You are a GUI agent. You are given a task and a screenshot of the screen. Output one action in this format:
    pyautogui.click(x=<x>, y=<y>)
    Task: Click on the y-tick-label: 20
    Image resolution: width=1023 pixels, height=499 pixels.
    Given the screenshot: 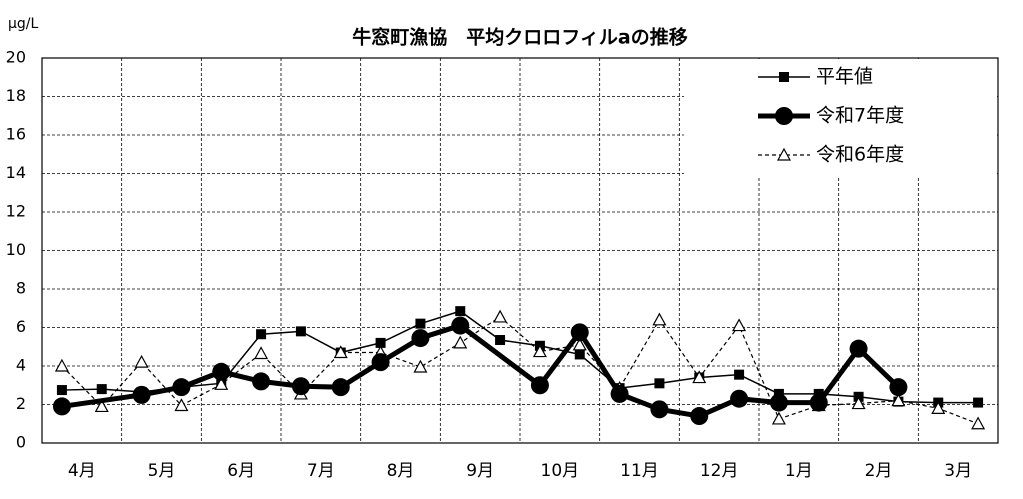 What is the action you would take?
    pyautogui.click(x=16, y=57)
    